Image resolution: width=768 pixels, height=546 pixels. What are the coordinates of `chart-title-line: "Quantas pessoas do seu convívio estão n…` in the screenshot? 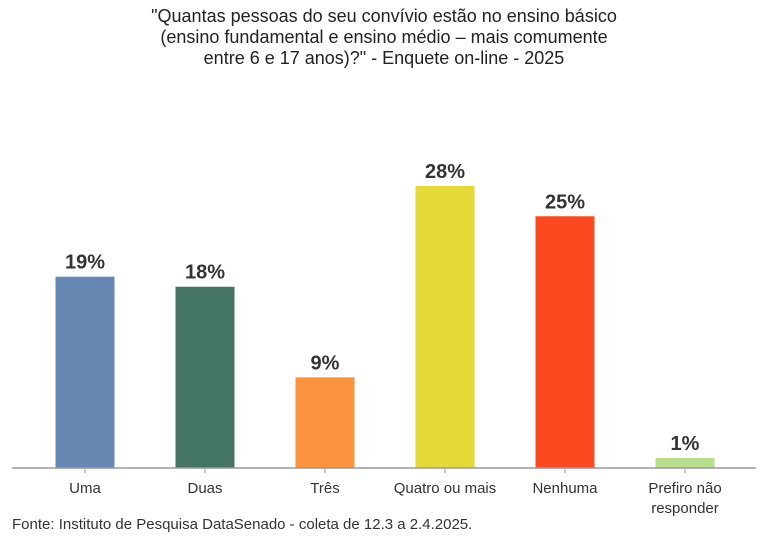 It's located at (384, 16).